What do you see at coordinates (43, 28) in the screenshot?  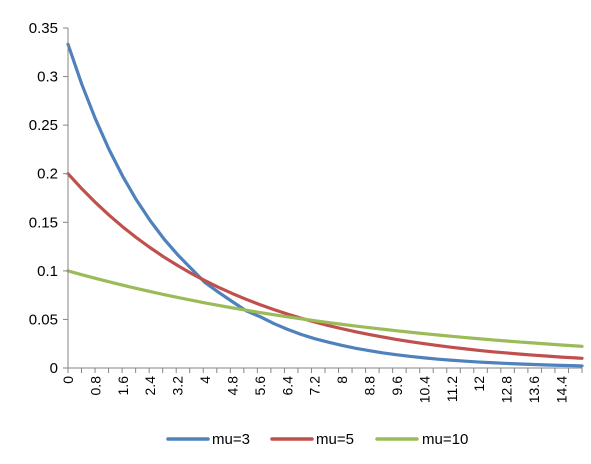 I see `y-tick-label: 0.35` at bounding box center [43, 28].